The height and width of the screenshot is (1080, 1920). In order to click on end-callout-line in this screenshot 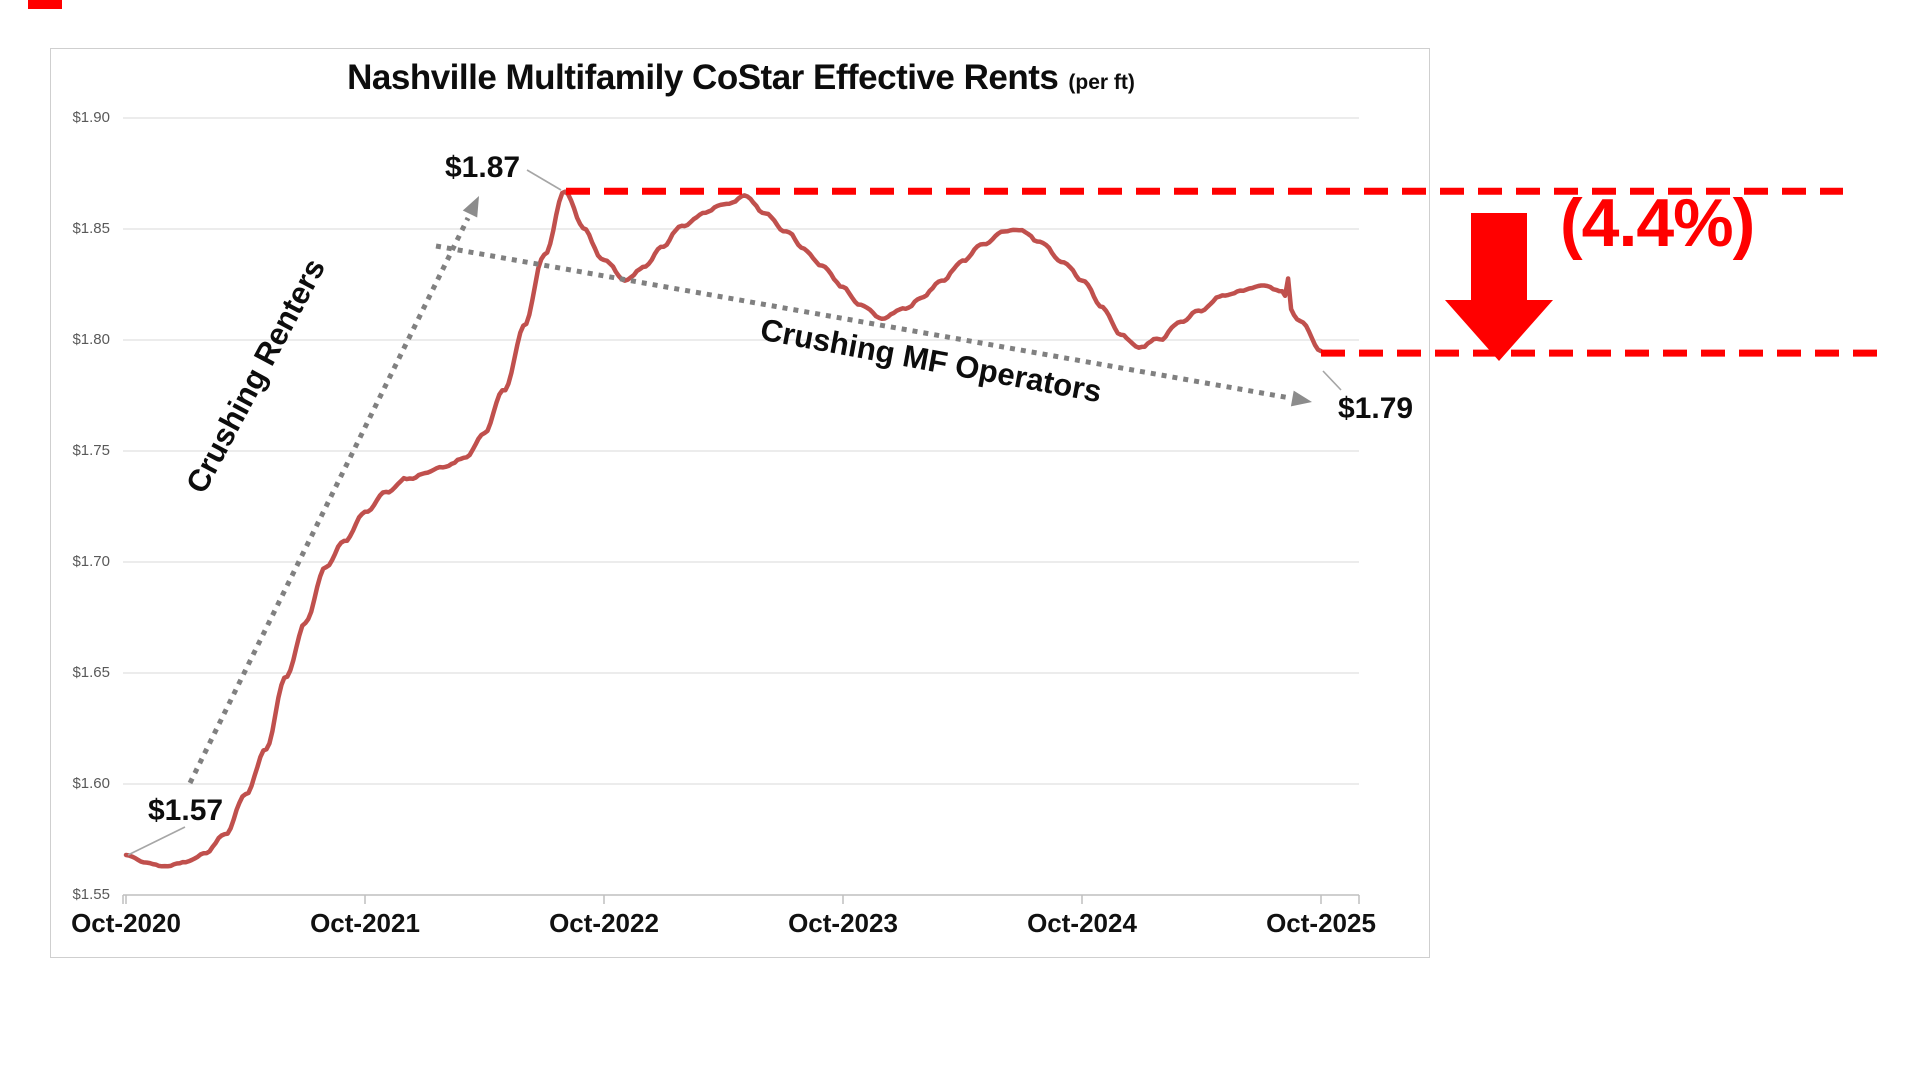, I will do `click(1332, 380)`.